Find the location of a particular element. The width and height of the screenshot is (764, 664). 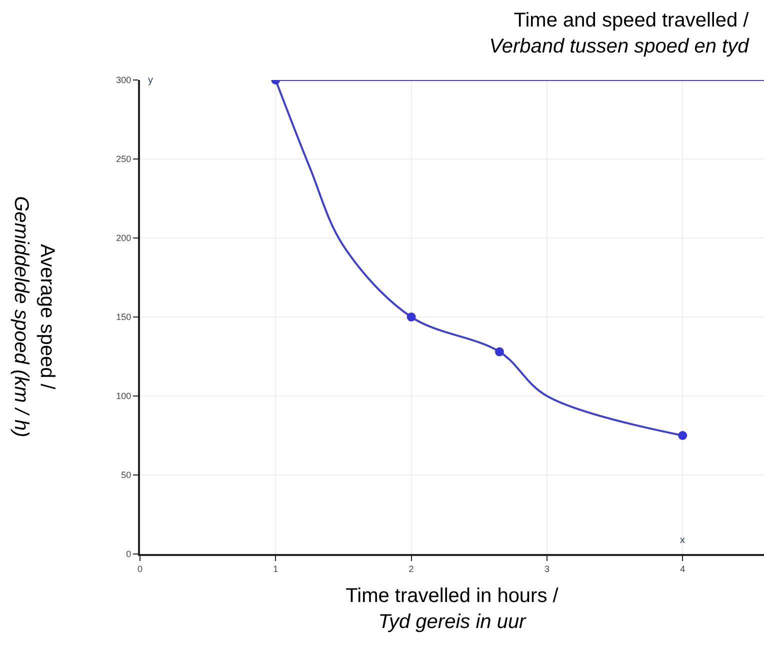

x-tick-label: 4 is located at coordinates (683, 569).